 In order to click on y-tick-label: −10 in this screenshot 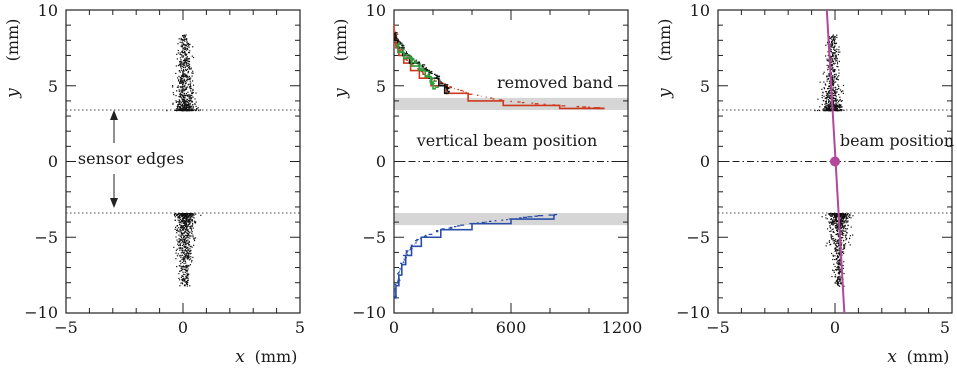, I will do `click(693, 312)`.